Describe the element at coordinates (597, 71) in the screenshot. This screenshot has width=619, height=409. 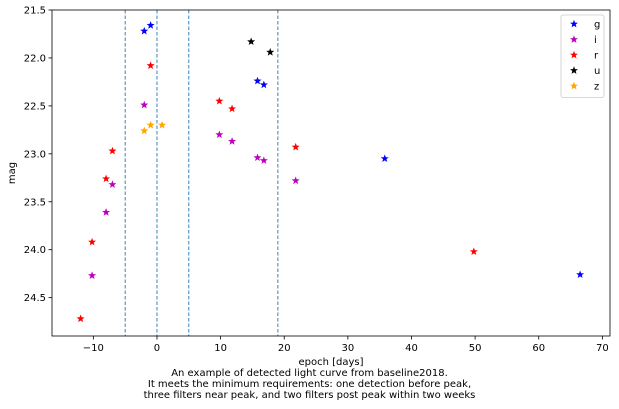
I see `legend-label-u: u` at that location.